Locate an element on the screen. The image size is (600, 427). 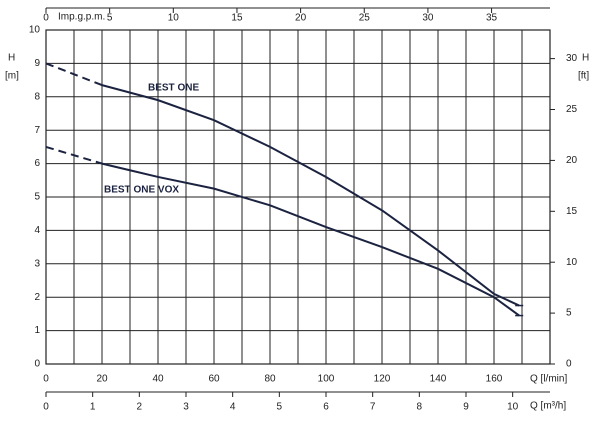
y-tick-label: 3 is located at coordinates (37, 263).